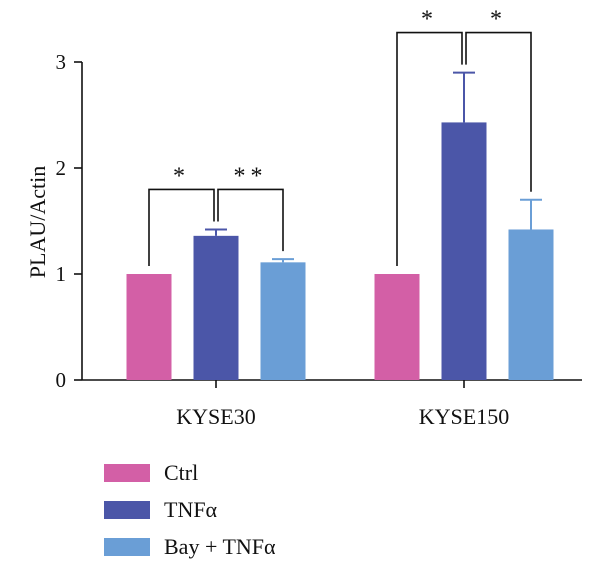 The image size is (600, 584). What do you see at coordinates (61, 168) in the screenshot?
I see `y-tick-label: 2` at bounding box center [61, 168].